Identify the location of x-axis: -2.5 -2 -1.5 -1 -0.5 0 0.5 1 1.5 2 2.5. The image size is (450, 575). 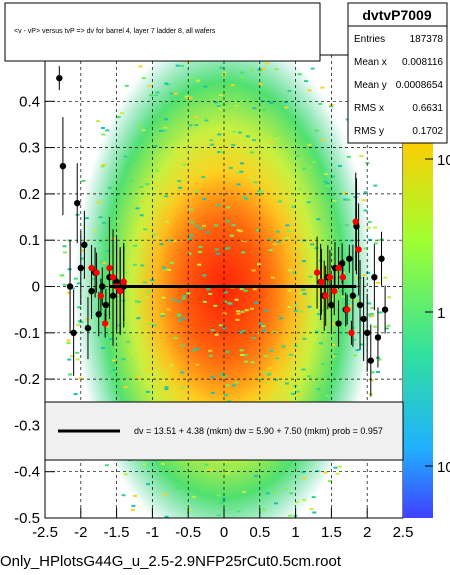
(222, 524).